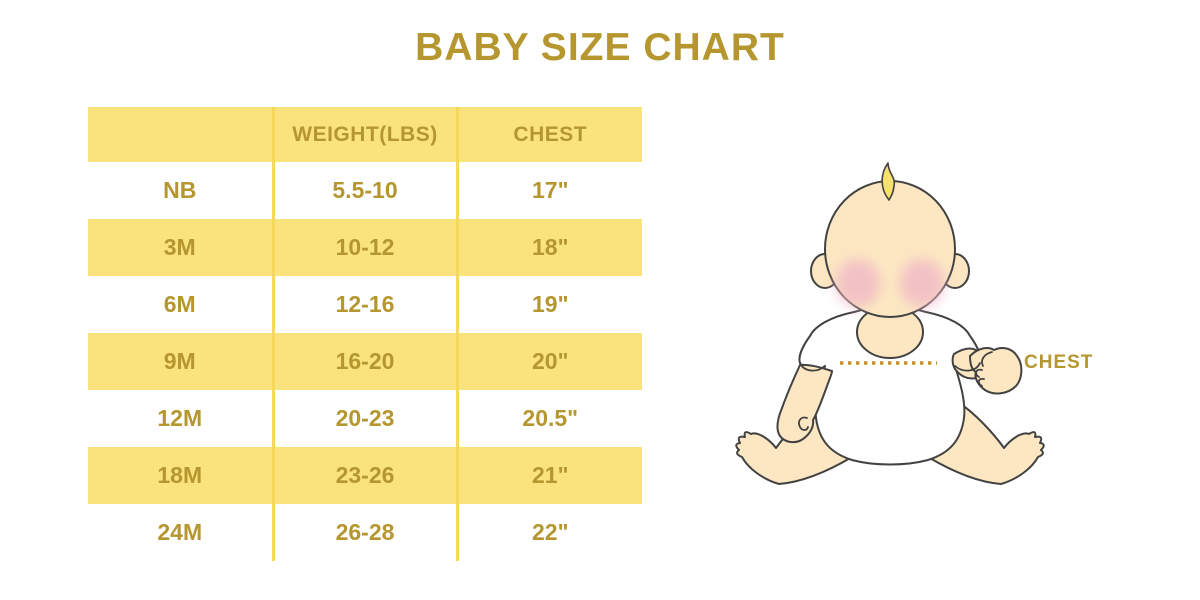 The width and height of the screenshot is (1200, 600). Describe the element at coordinates (548, 304) in the screenshot. I see `cell-chest: 19"` at that location.